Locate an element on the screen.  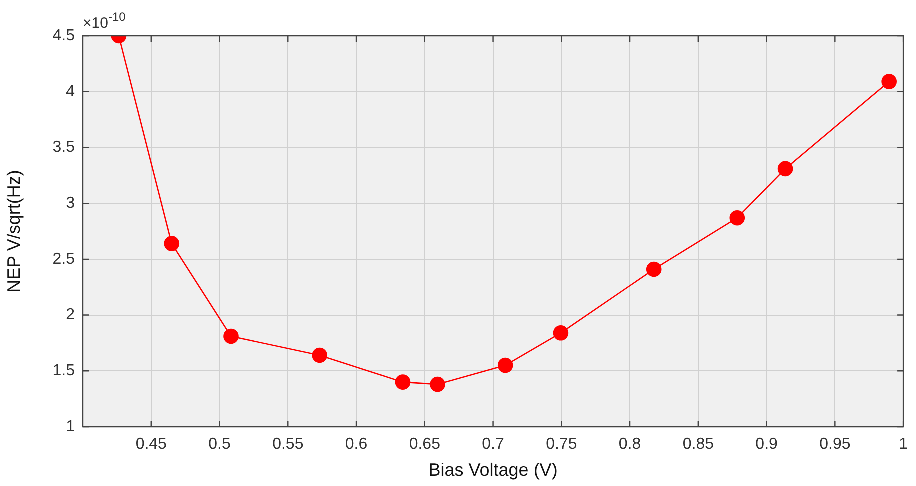
x-tick-label: 0.55 is located at coordinates (288, 445).